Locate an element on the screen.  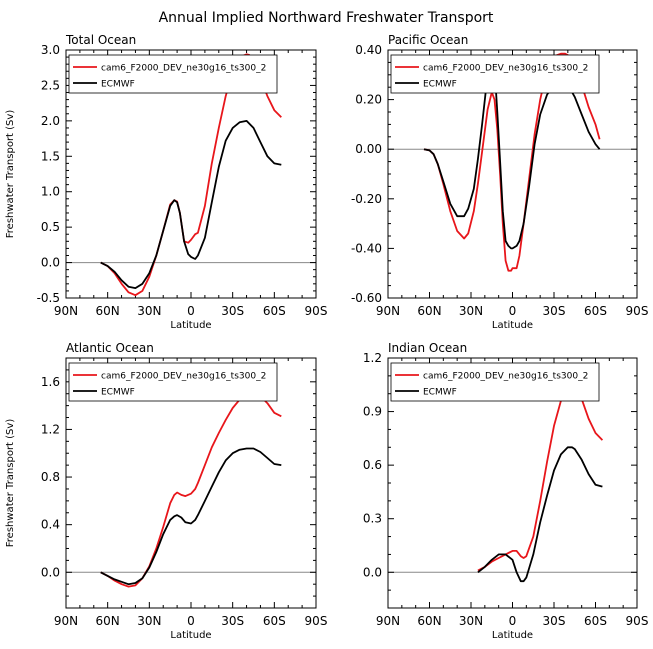
y-tick-label: -0.20 is located at coordinates (366, 199).